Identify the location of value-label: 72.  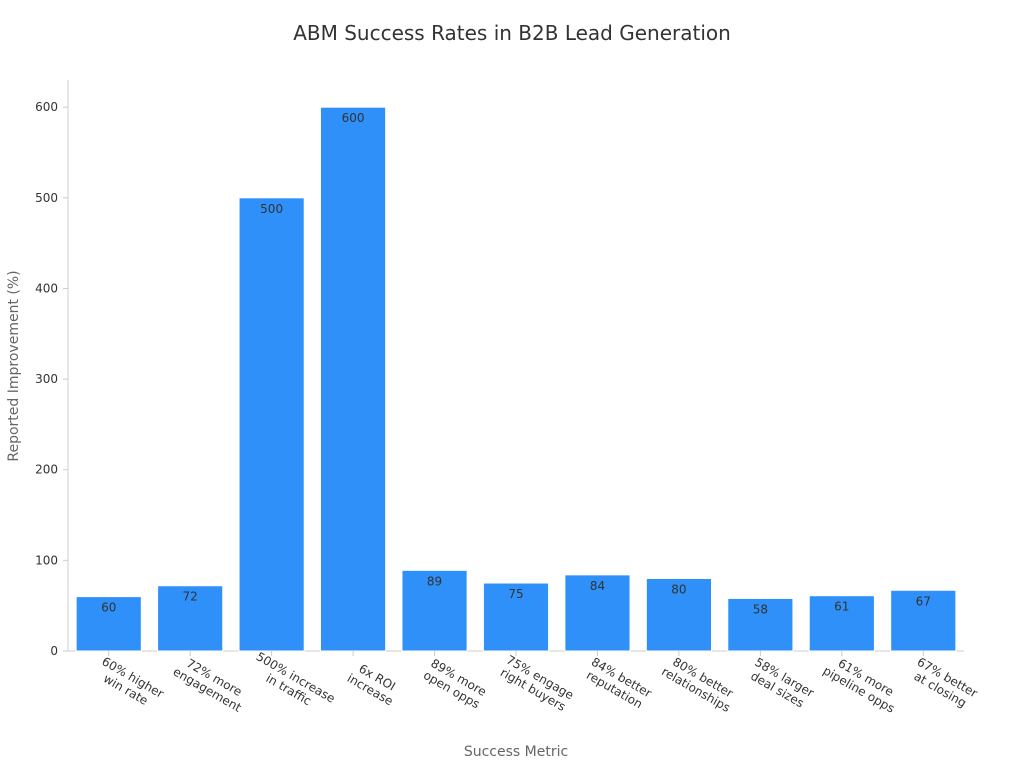
(190, 597).